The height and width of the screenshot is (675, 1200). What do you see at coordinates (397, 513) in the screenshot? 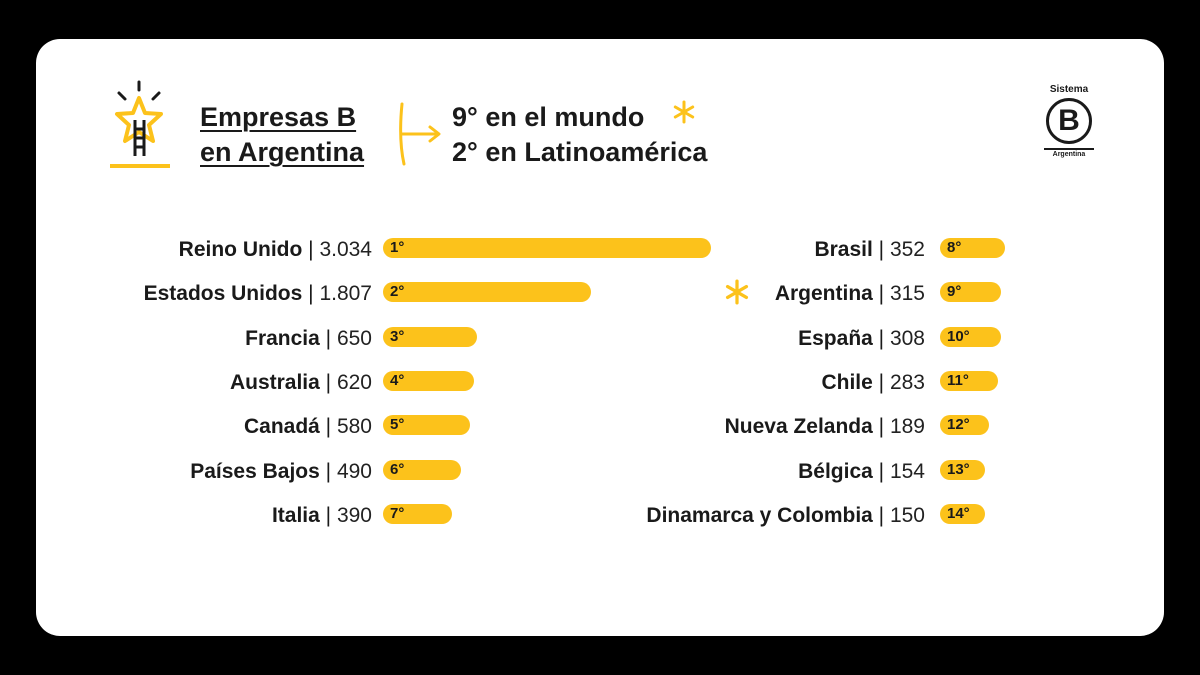
I see `rank-label: 7°` at bounding box center [397, 513].